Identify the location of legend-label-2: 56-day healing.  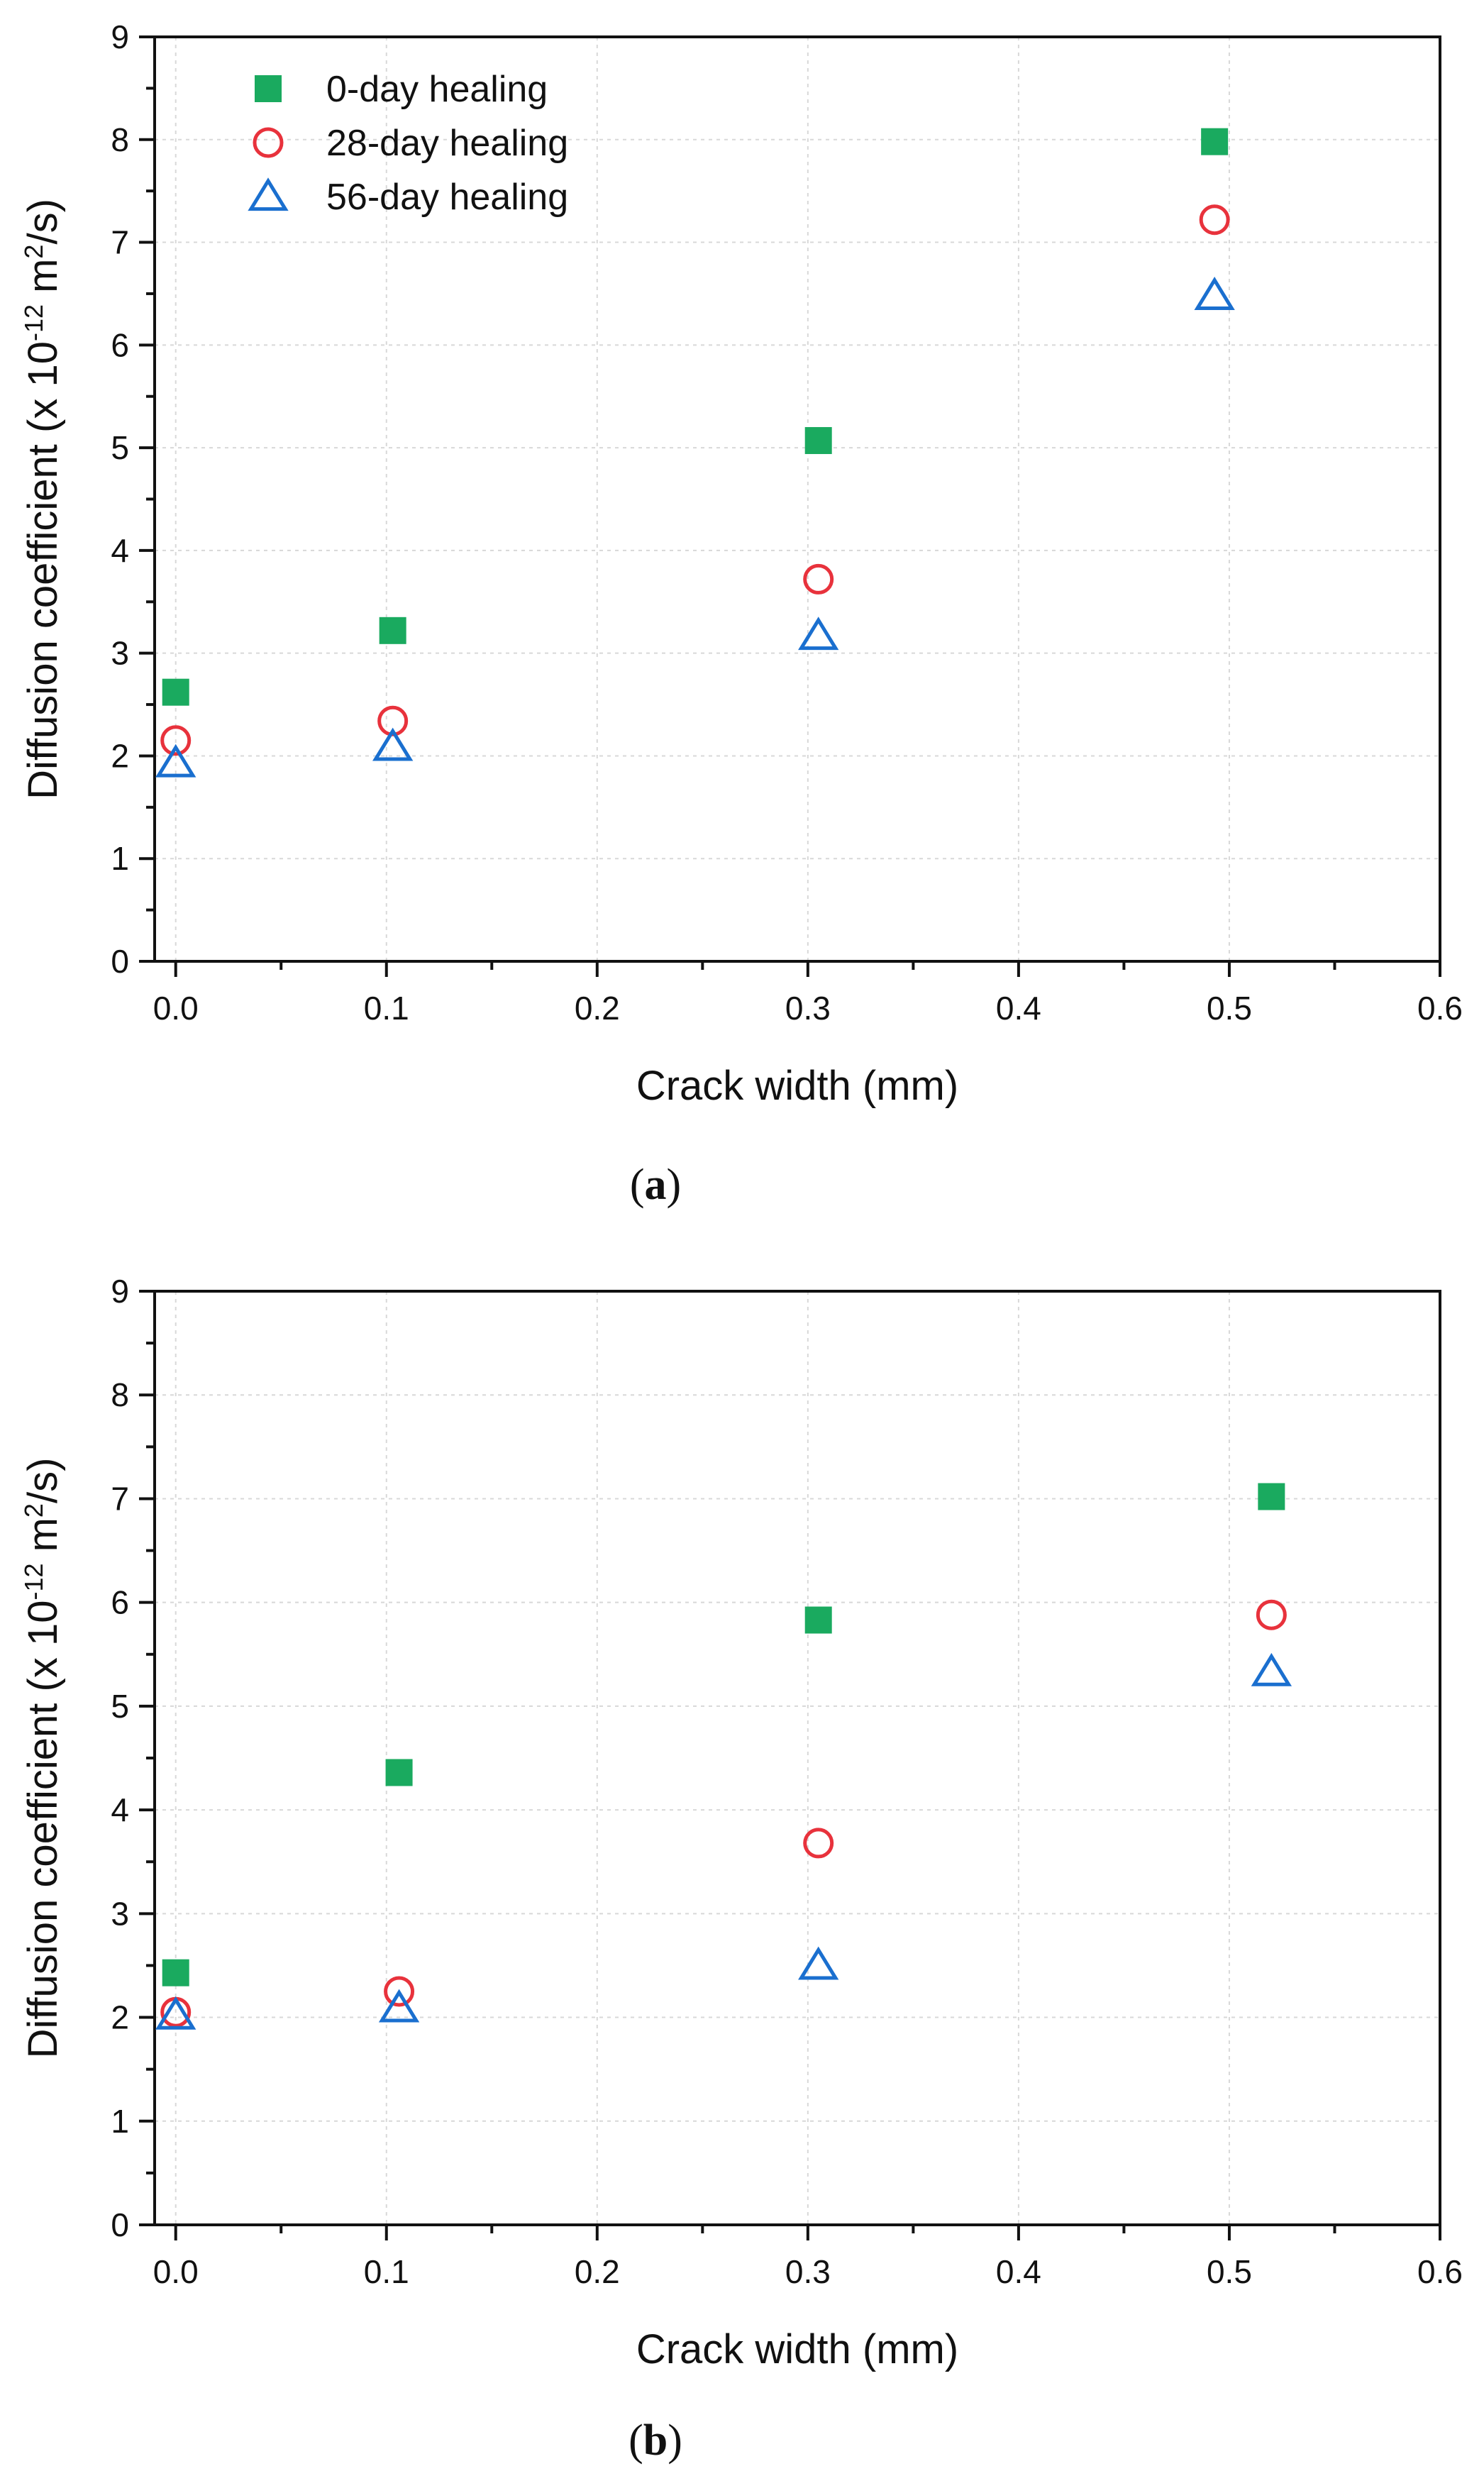
(447, 197).